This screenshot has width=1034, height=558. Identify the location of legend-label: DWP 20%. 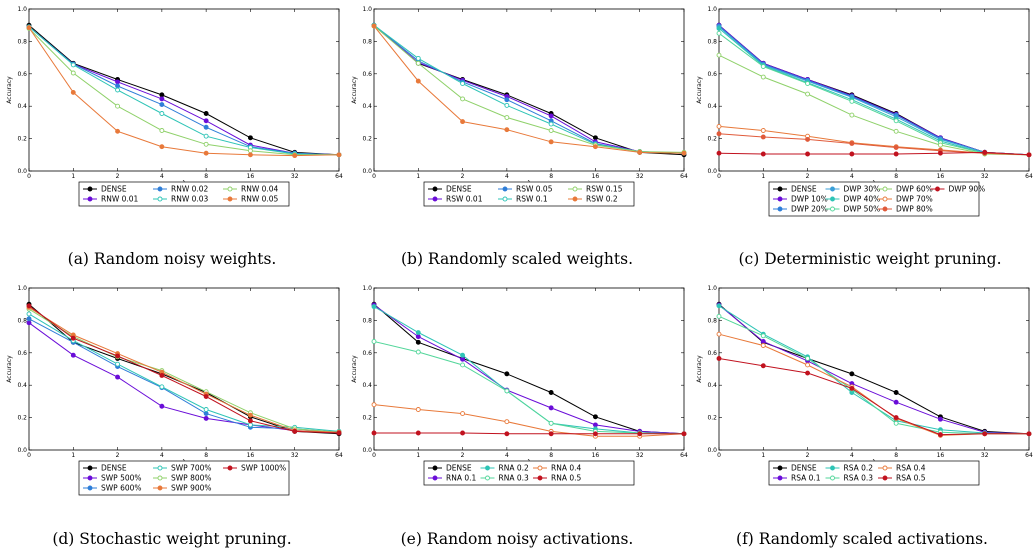
(809, 209).